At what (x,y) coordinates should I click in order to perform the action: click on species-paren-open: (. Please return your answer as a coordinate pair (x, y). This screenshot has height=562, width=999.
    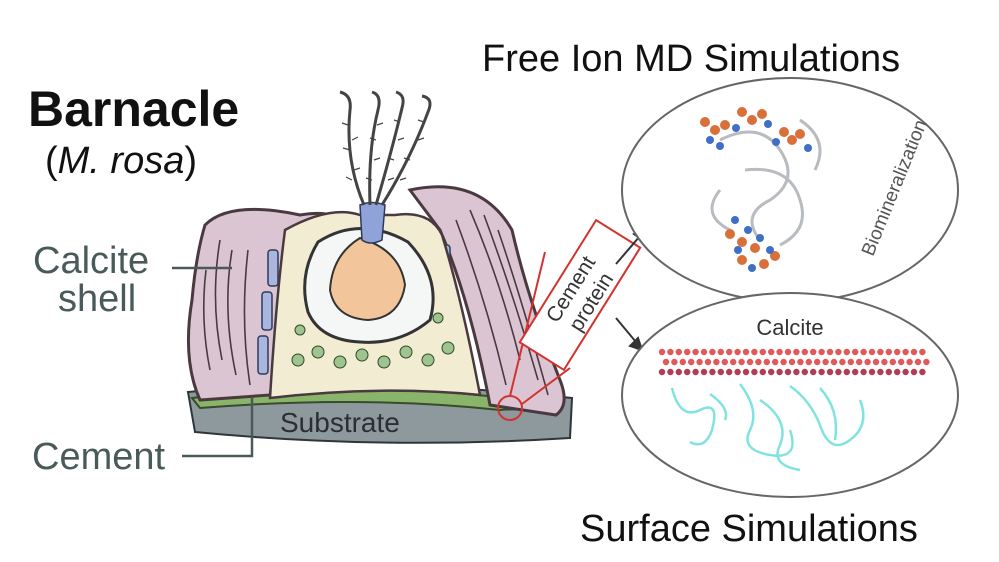
    Looking at the image, I should click on (51, 161).